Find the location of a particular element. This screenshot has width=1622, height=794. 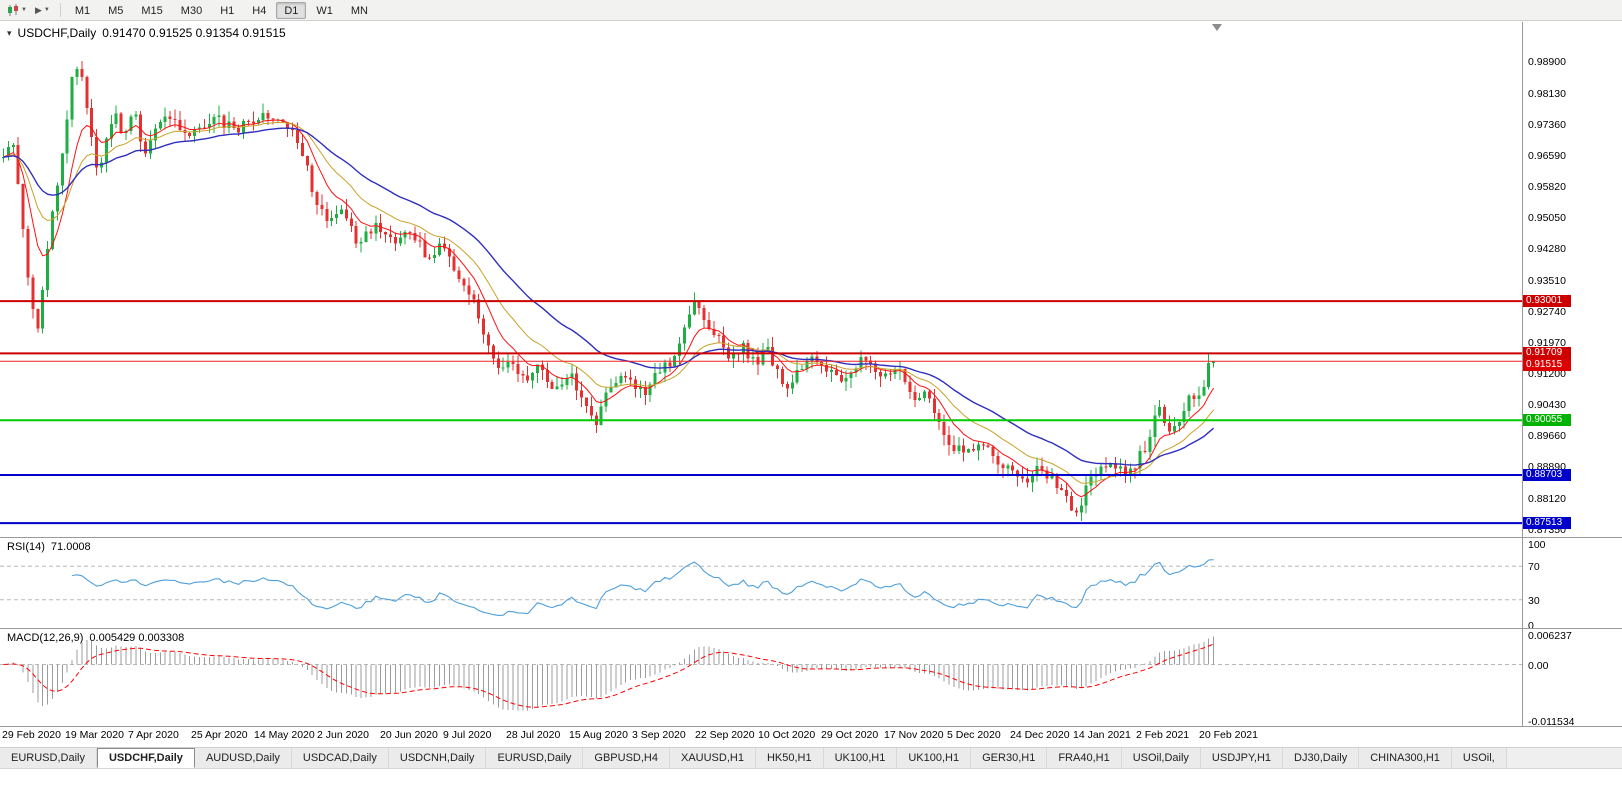

date-label: 25 Apr 2020 is located at coordinates (219, 735).